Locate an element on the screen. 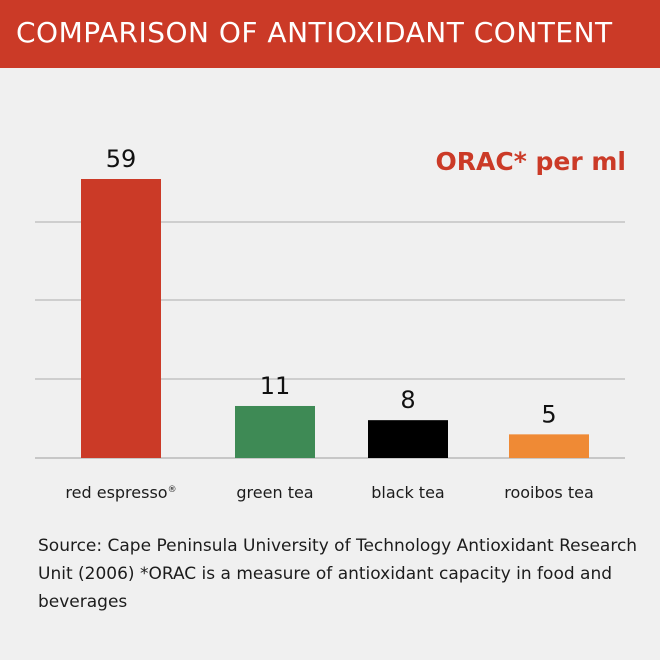 This screenshot has height=660, width=660. title-banner: COMPARISON OF ANTIOXIDANT CONTENT is located at coordinates (330, 34).